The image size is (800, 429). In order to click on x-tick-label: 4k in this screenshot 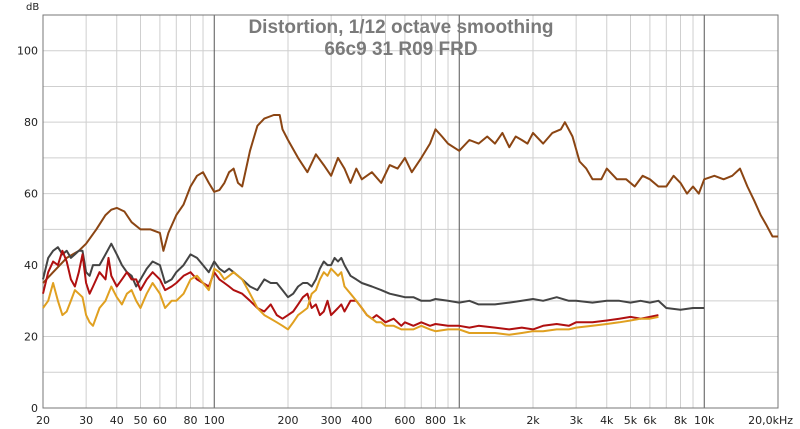, I will do `click(607, 420)`.